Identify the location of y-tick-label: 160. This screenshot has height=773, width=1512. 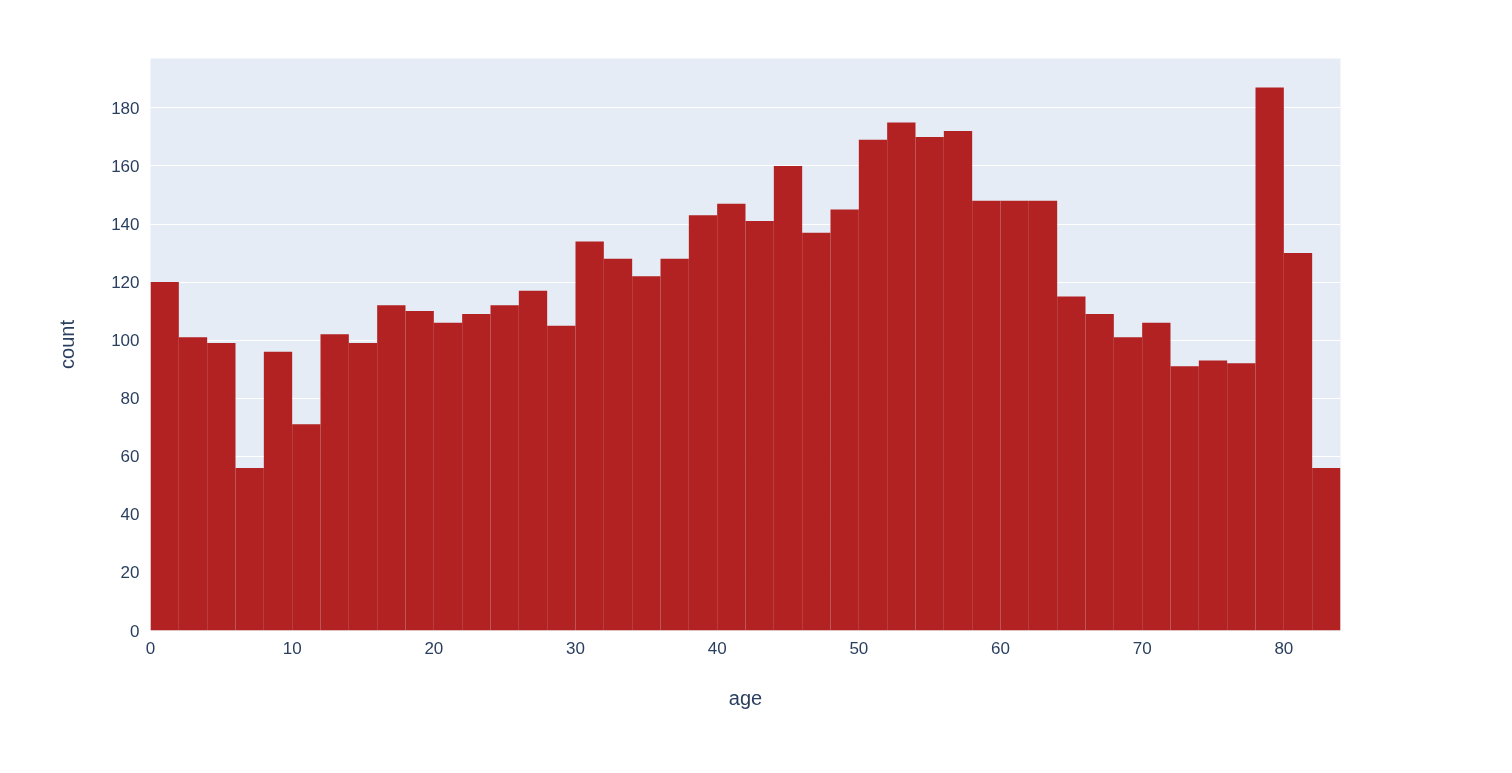
(125, 166).